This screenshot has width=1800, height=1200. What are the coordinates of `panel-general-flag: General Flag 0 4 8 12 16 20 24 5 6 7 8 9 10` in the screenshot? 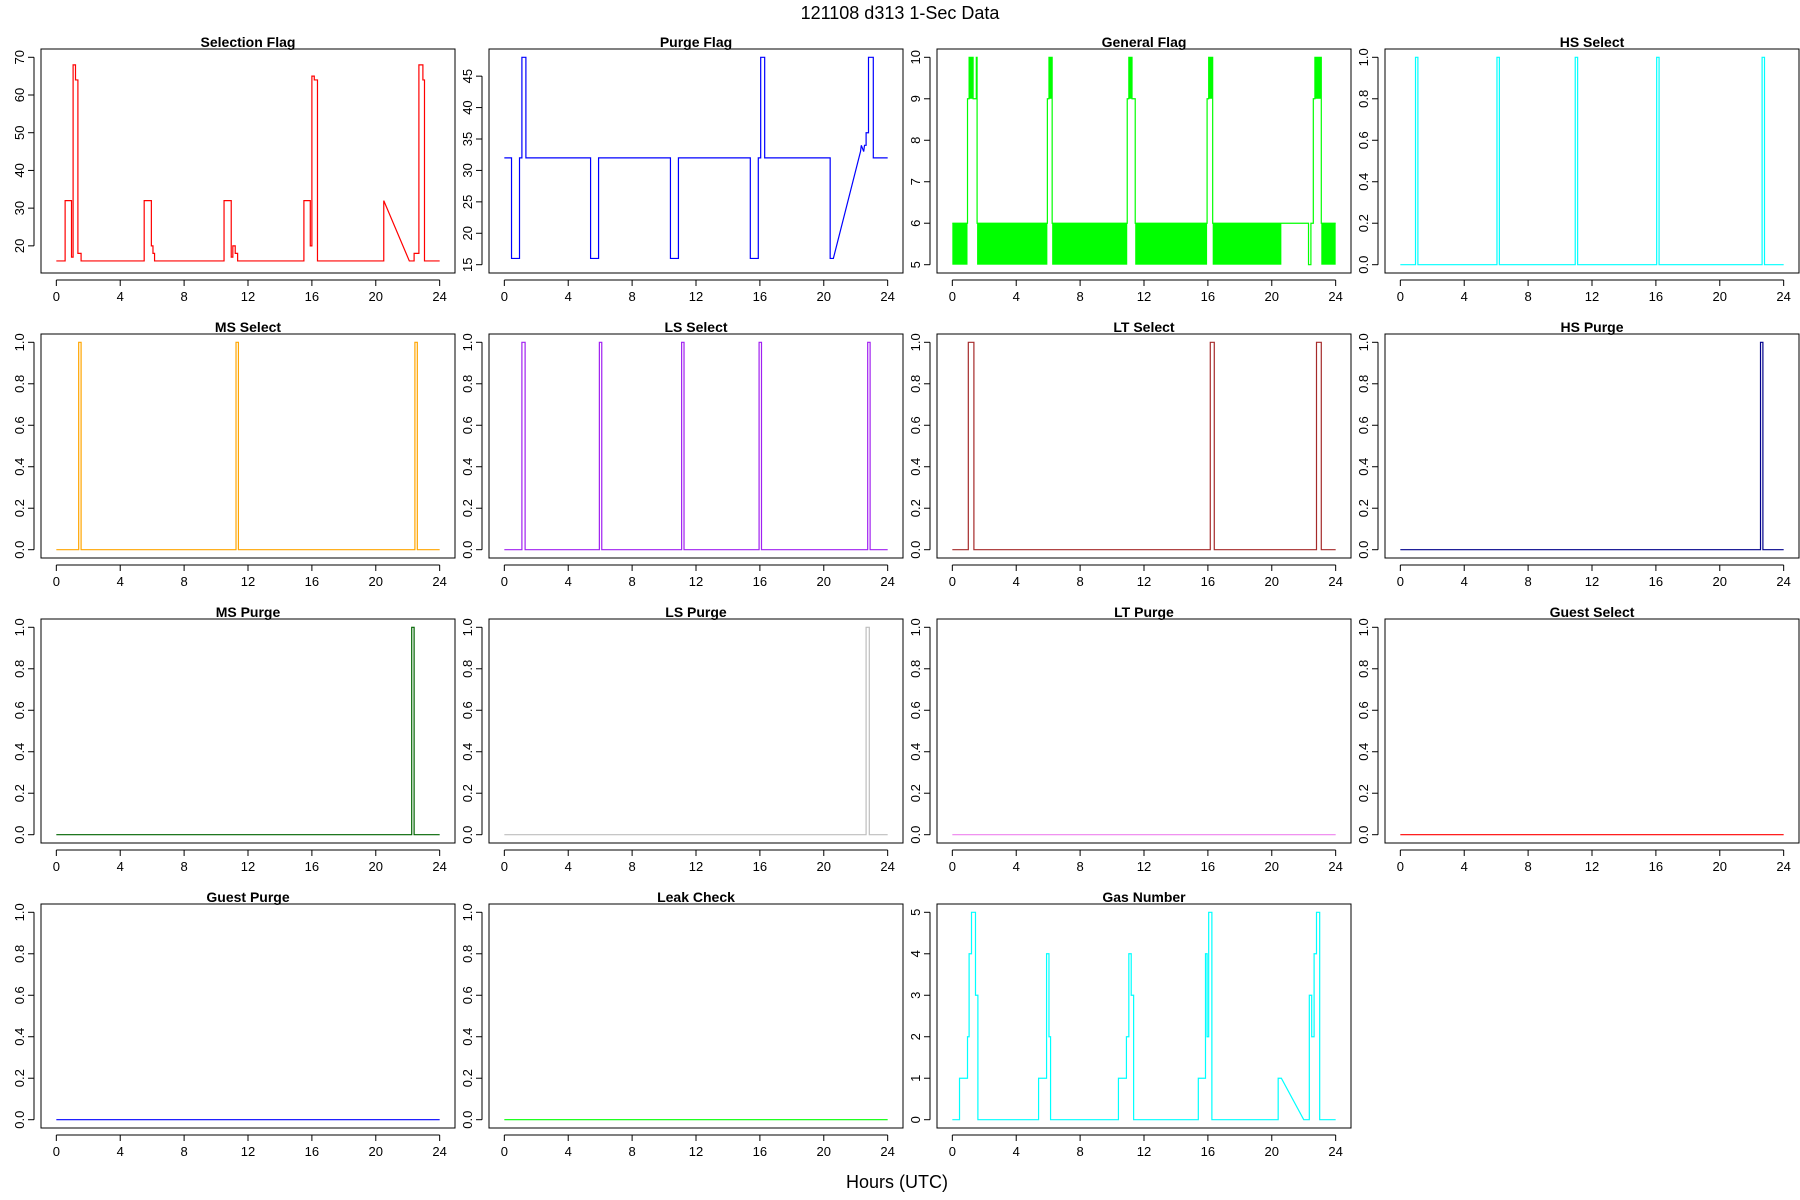 It's located at (1130, 169).